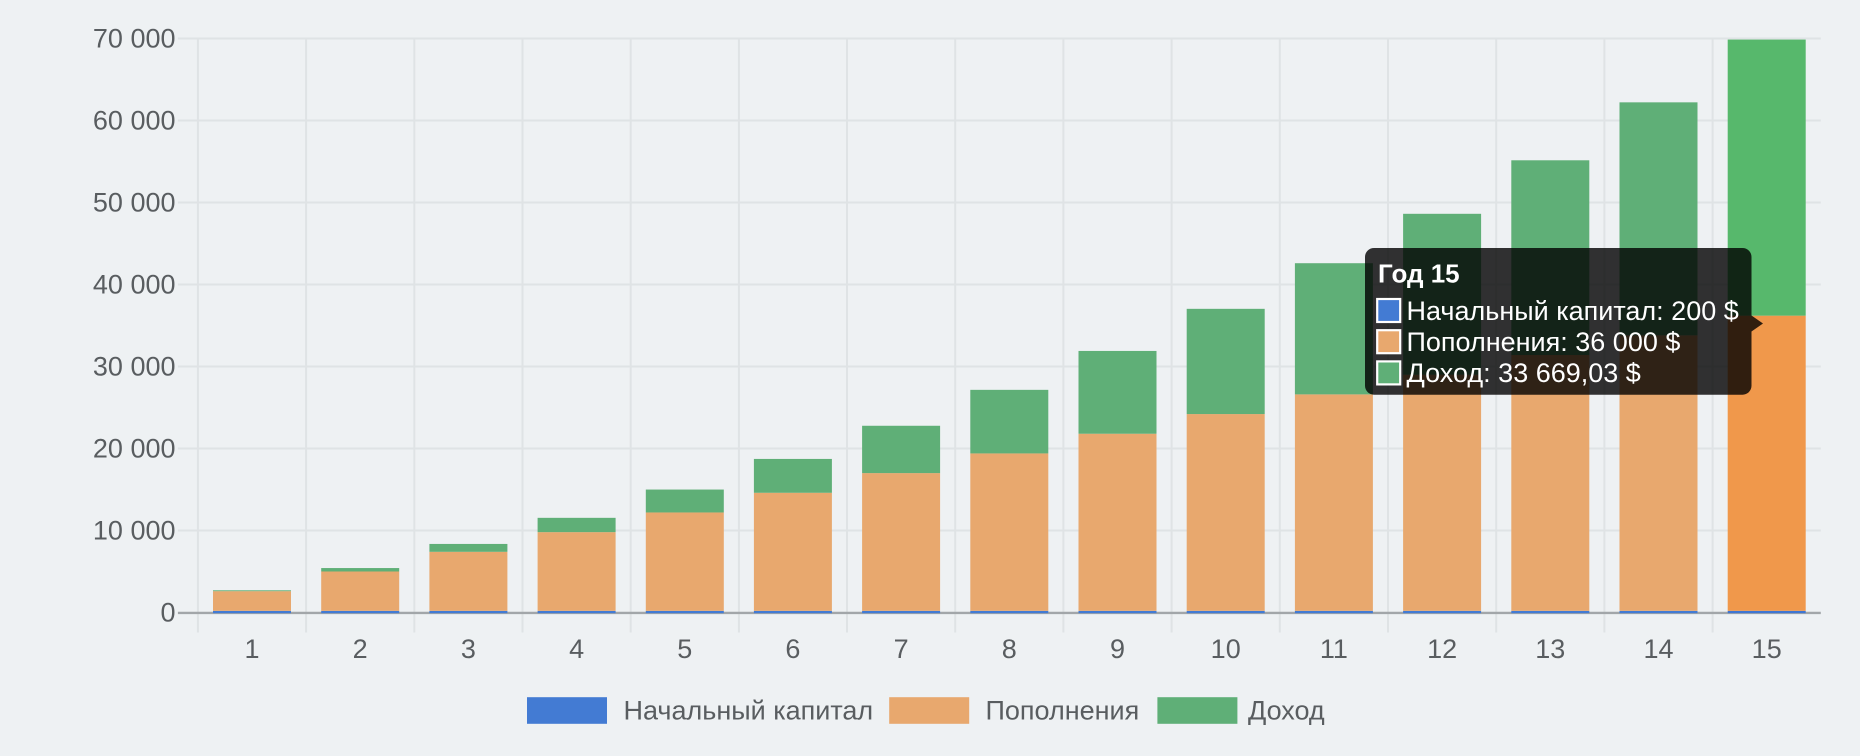 The width and height of the screenshot is (1860, 756). What do you see at coordinates (134, 202) in the screenshot?
I see `svg-text: 50 000` at bounding box center [134, 202].